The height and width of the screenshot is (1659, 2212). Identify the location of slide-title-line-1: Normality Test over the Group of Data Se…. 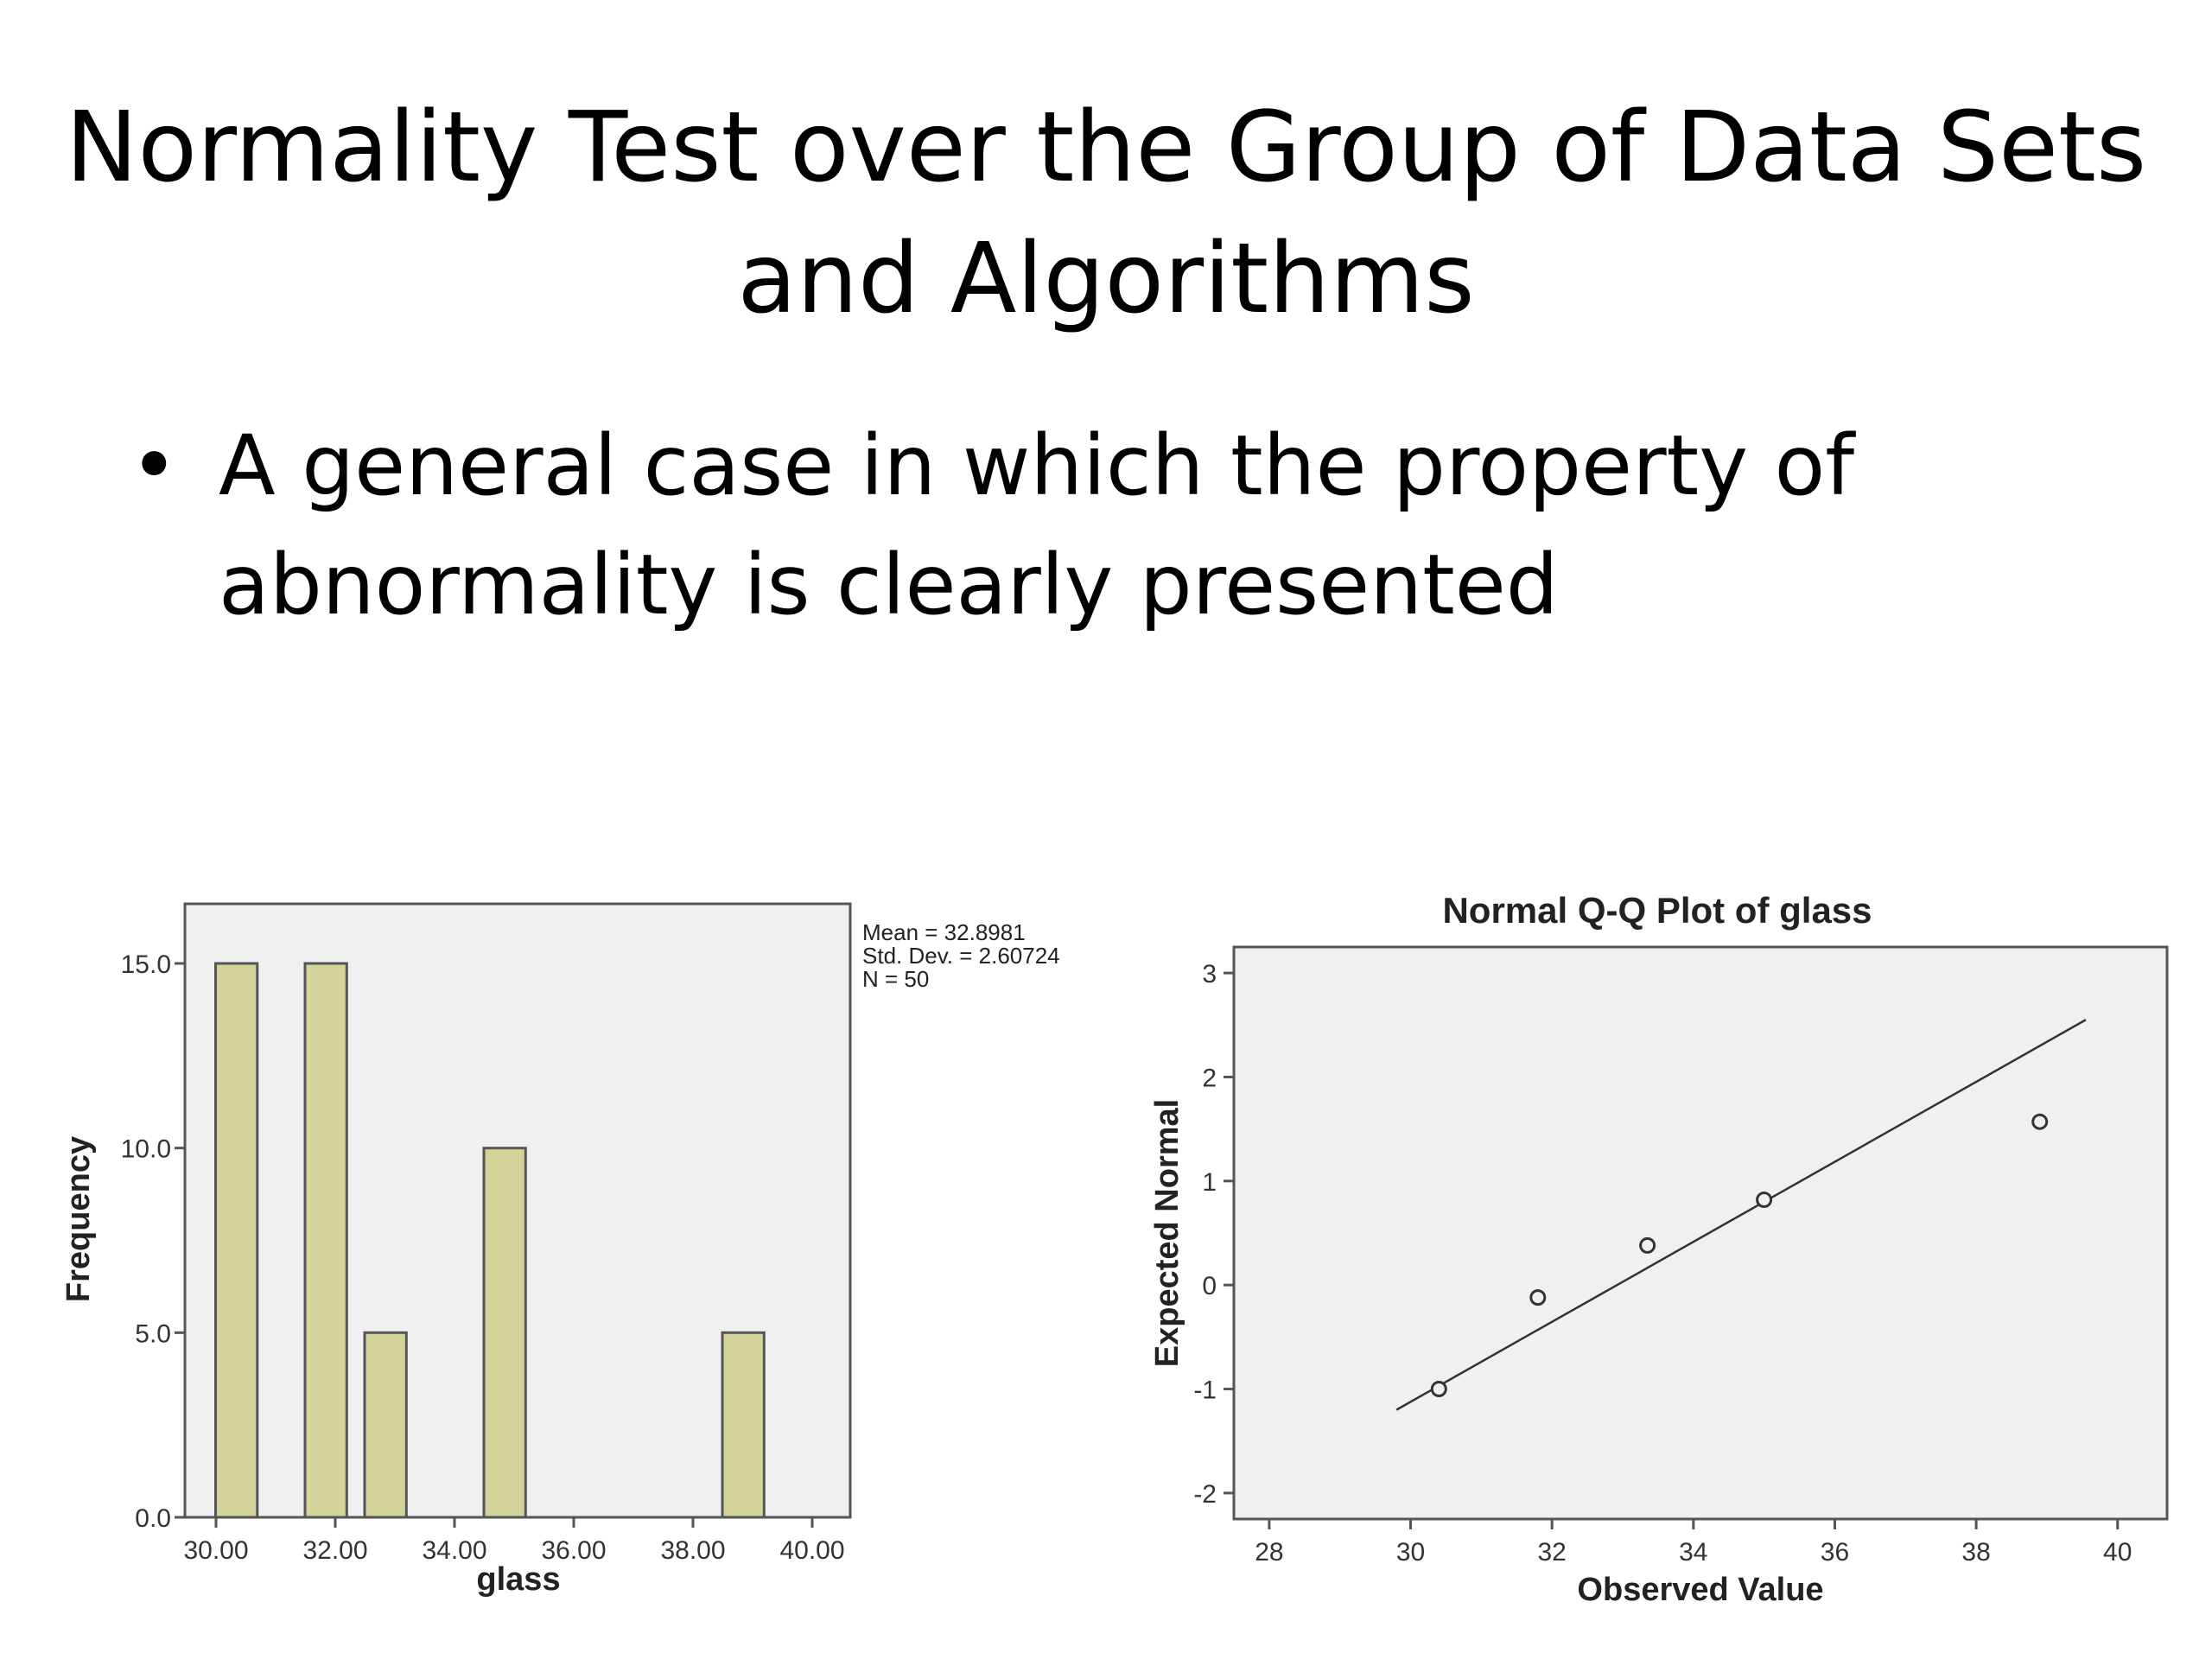
(1106, 148).